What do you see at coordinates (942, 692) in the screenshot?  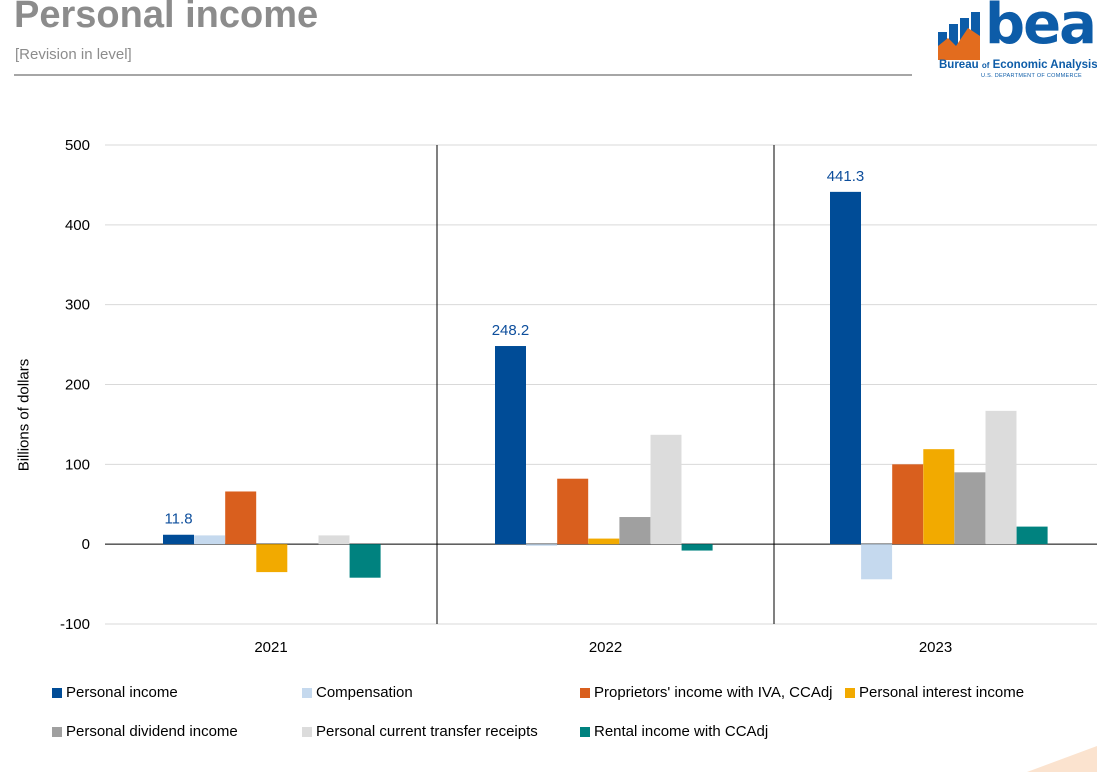 I see `legend-label: Personal interest income` at bounding box center [942, 692].